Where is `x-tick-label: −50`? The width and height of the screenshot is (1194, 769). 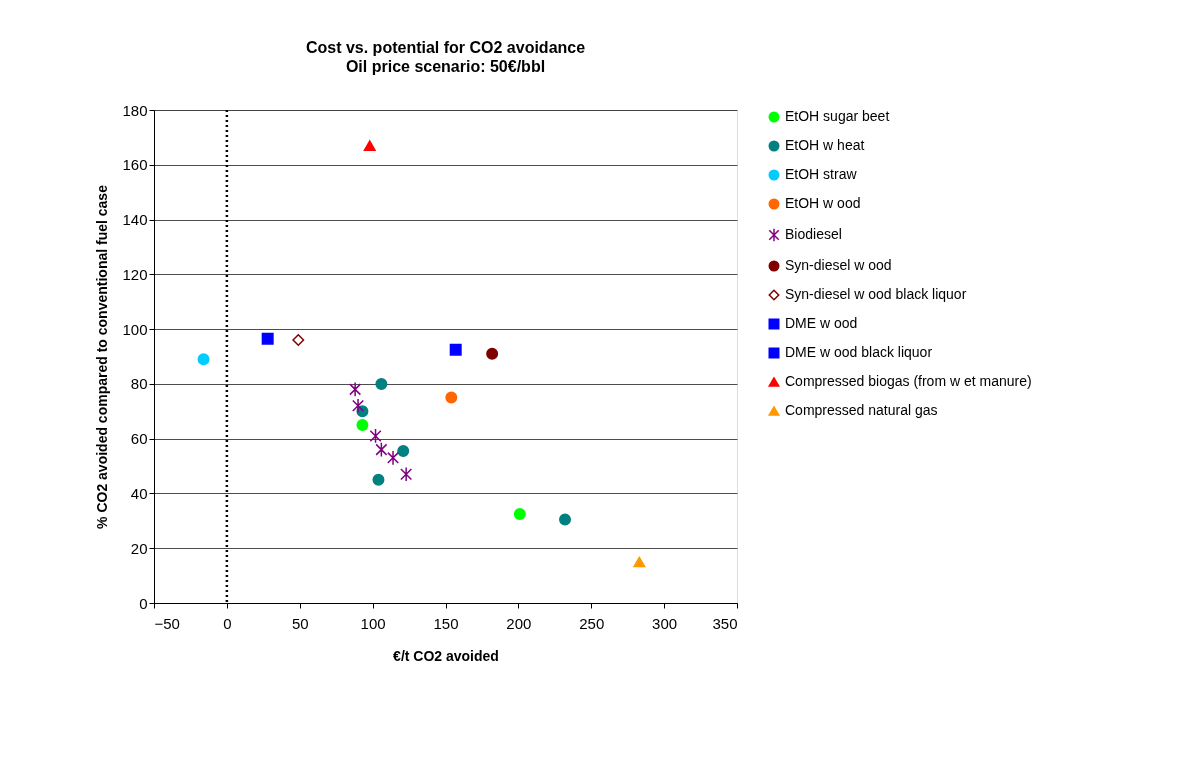
x-tick-label: −50 is located at coordinates (167, 623).